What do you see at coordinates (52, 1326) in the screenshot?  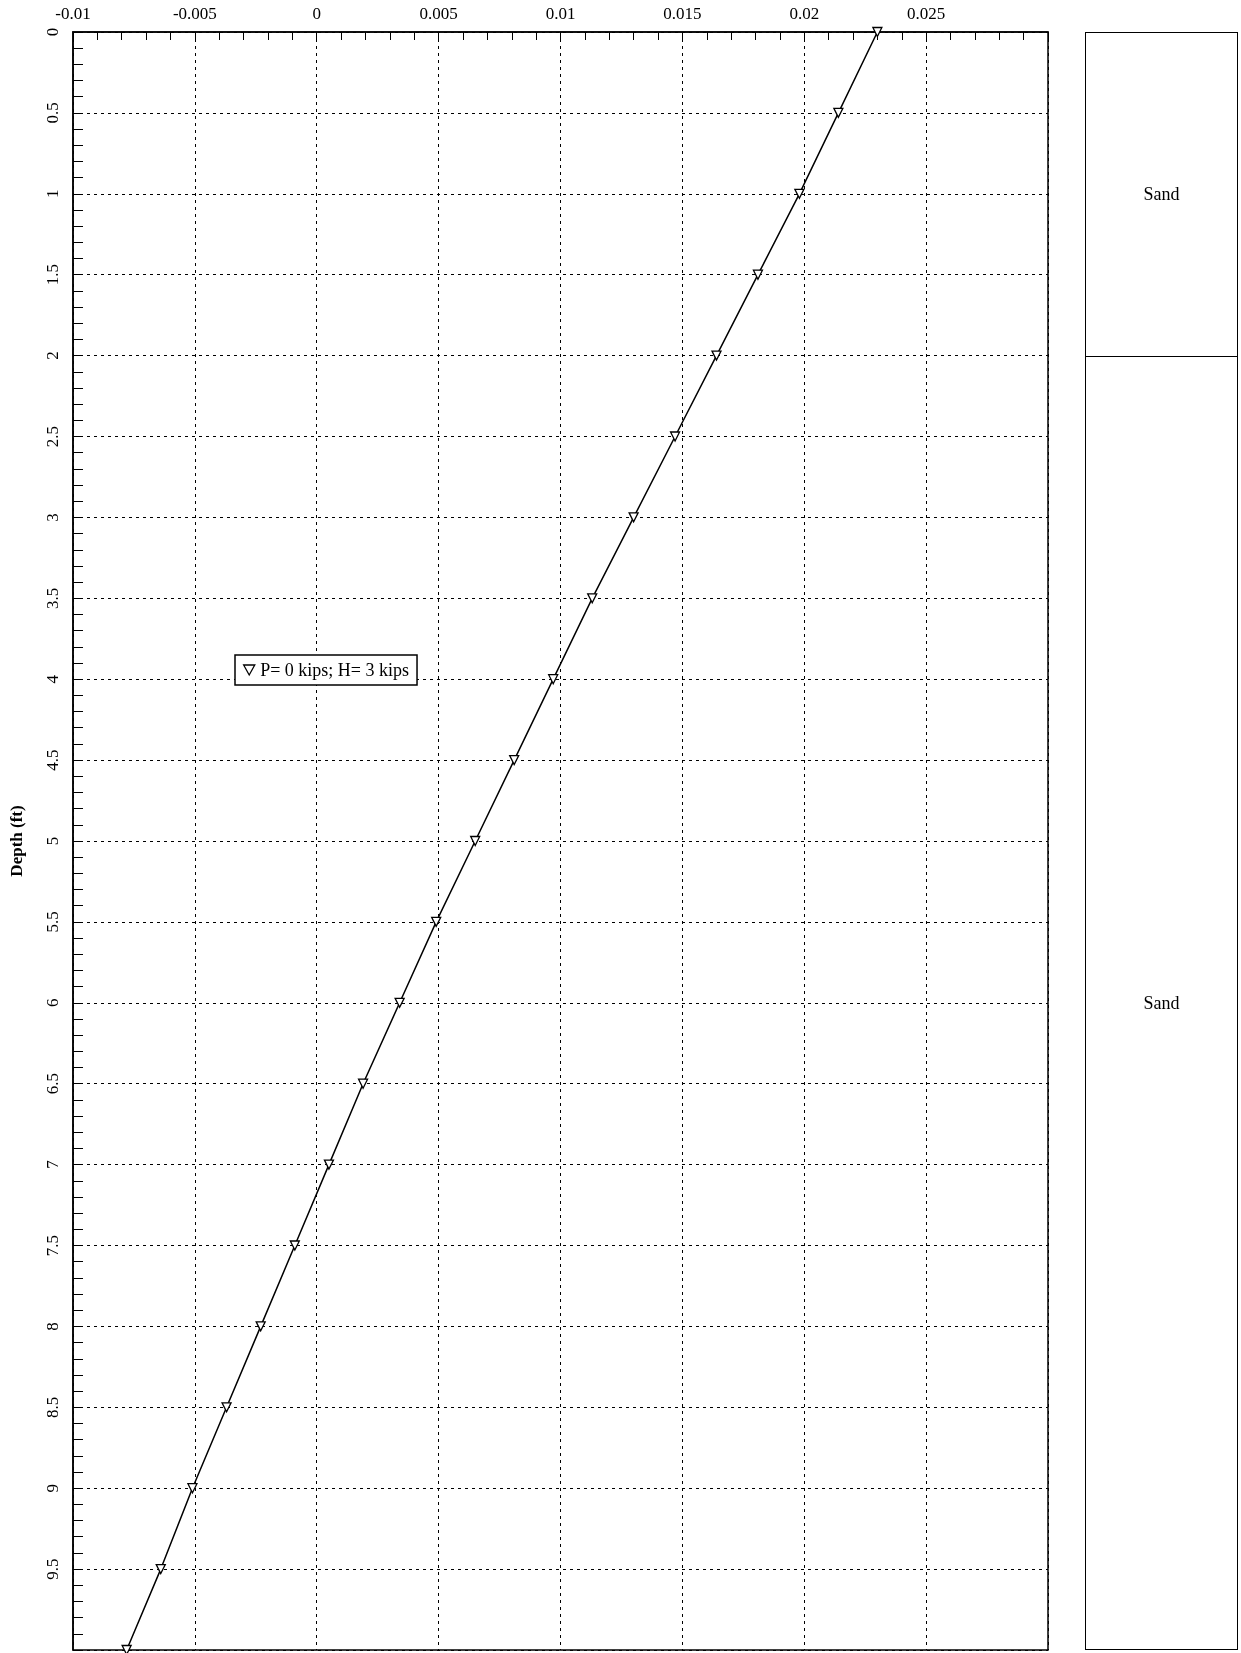 I see `y-tick-label: 8` at bounding box center [52, 1326].